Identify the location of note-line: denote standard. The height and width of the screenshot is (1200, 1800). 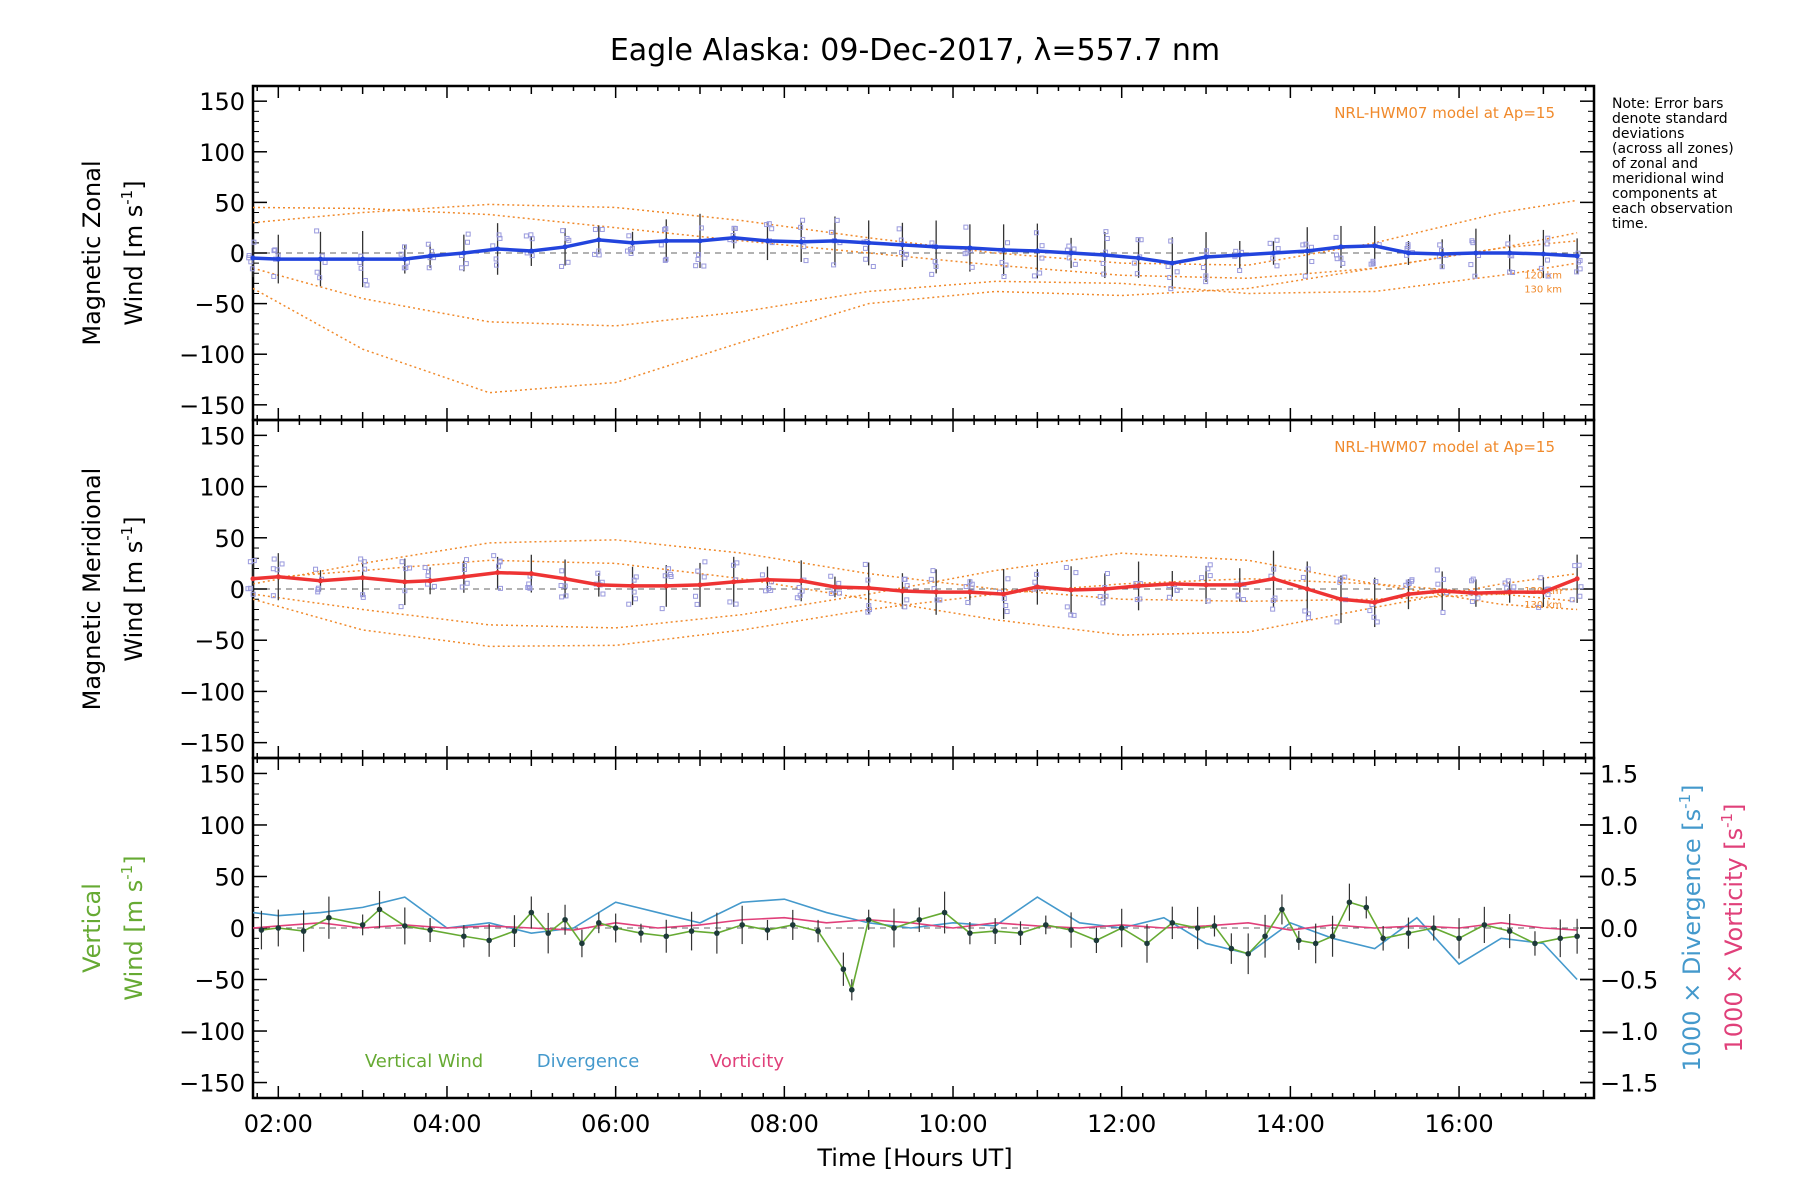
(1670, 119).